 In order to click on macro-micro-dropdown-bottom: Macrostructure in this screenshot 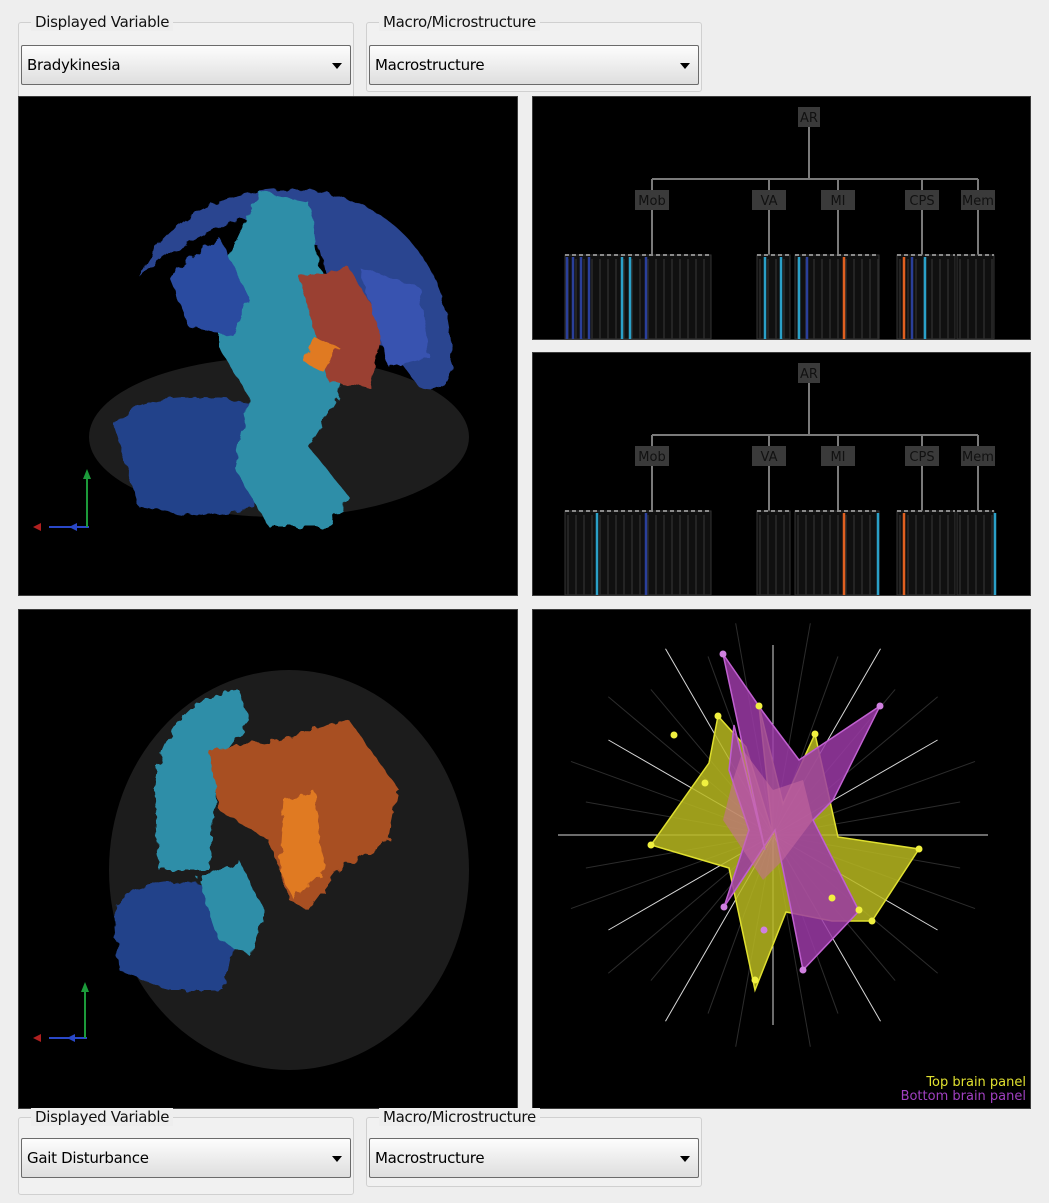, I will do `click(534, 1158)`.